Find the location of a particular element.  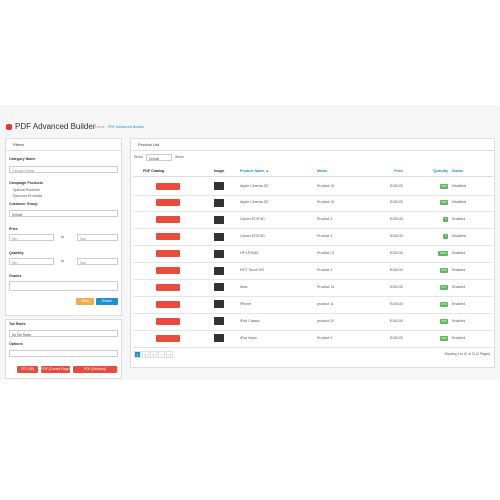

page-title: PDF Advanced Builder is located at coordinates (55, 126).